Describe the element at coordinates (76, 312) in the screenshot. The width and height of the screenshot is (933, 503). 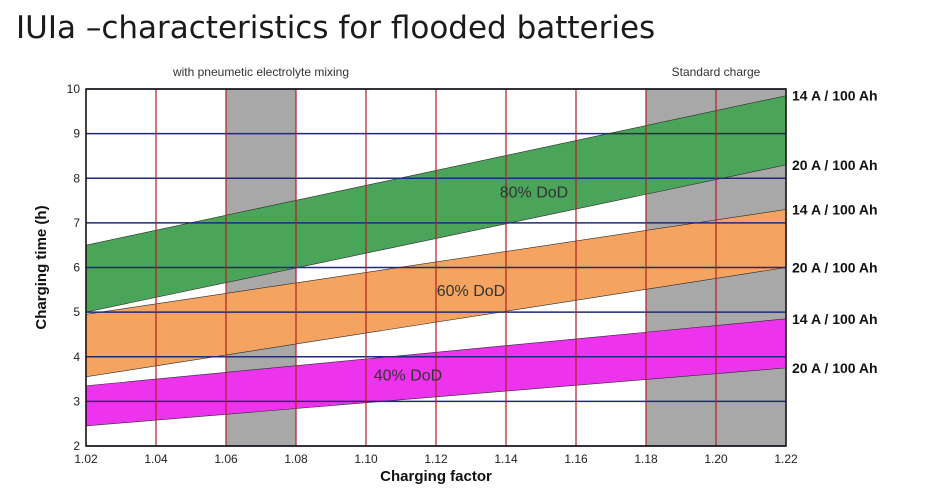
I see `y-tick-3: 5` at that location.